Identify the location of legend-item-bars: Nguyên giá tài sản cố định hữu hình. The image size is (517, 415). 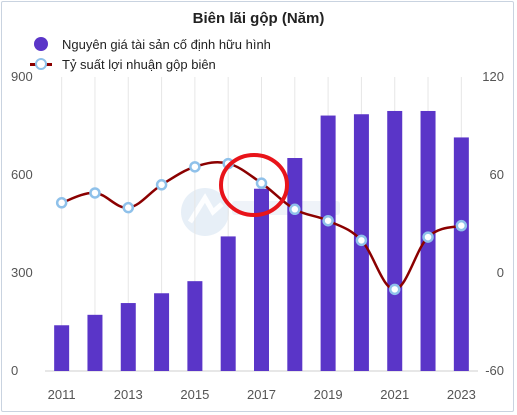
(150, 44).